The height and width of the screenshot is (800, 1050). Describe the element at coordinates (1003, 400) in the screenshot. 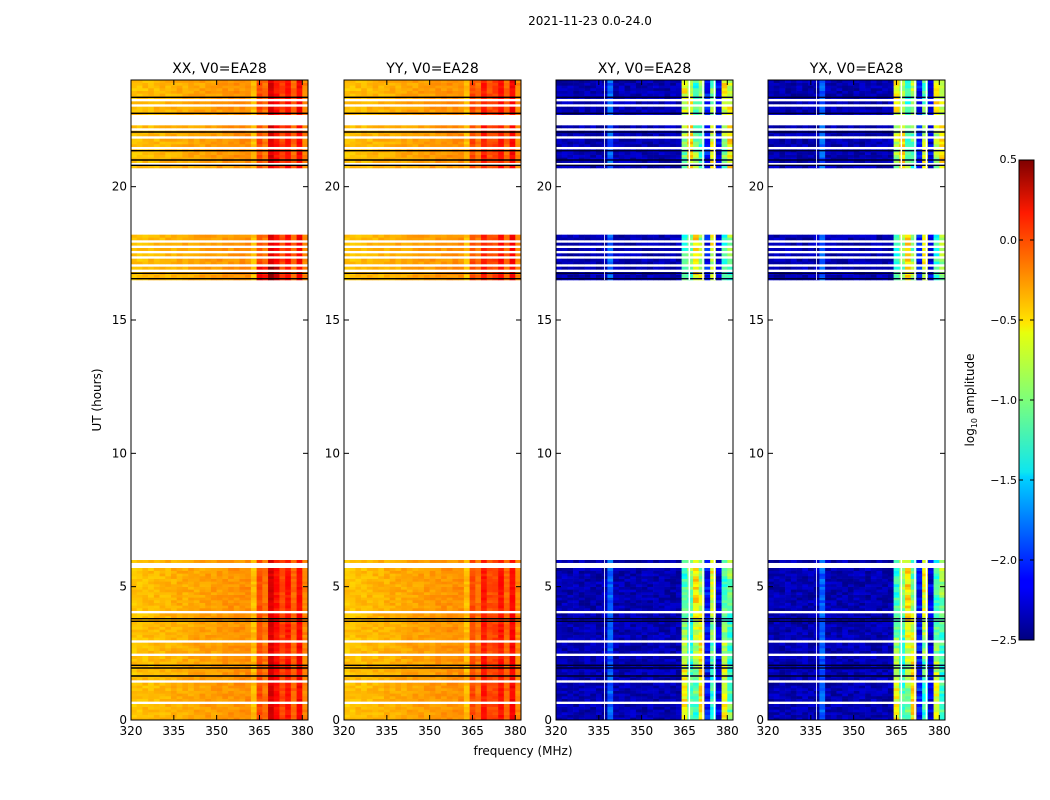

I see `colorbar-tick-label: −1.0` at that location.